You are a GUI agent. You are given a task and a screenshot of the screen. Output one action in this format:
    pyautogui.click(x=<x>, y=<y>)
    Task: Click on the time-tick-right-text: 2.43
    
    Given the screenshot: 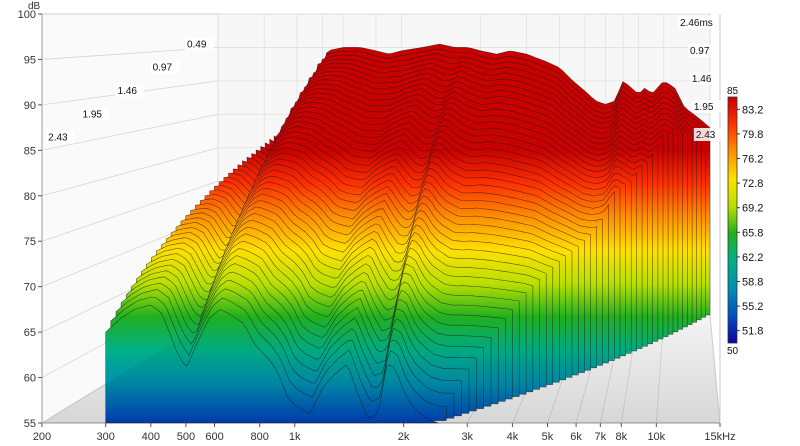 What is the action you would take?
    pyautogui.click(x=706, y=135)
    